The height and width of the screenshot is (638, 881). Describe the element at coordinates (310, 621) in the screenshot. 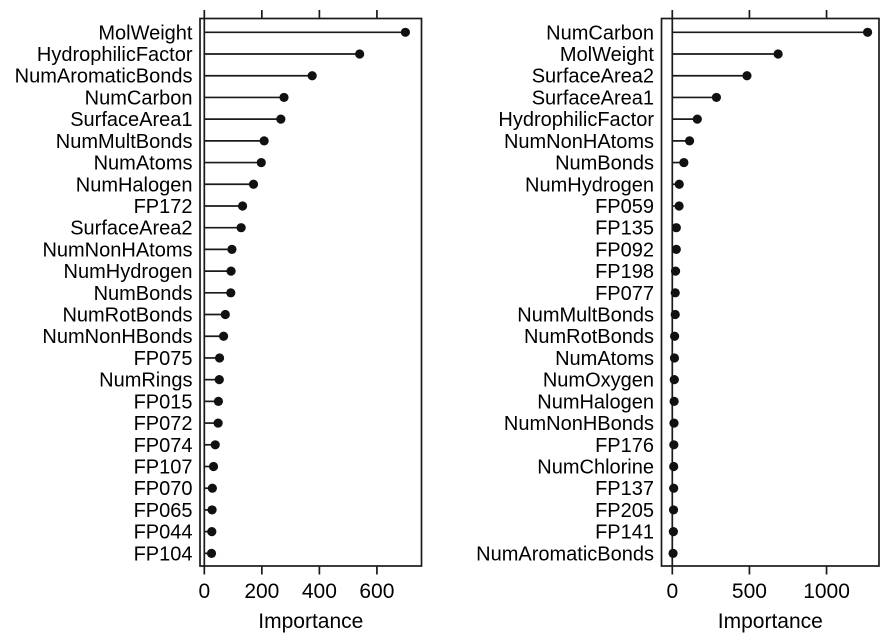

I see `x-axis-title-left: Importance` at that location.